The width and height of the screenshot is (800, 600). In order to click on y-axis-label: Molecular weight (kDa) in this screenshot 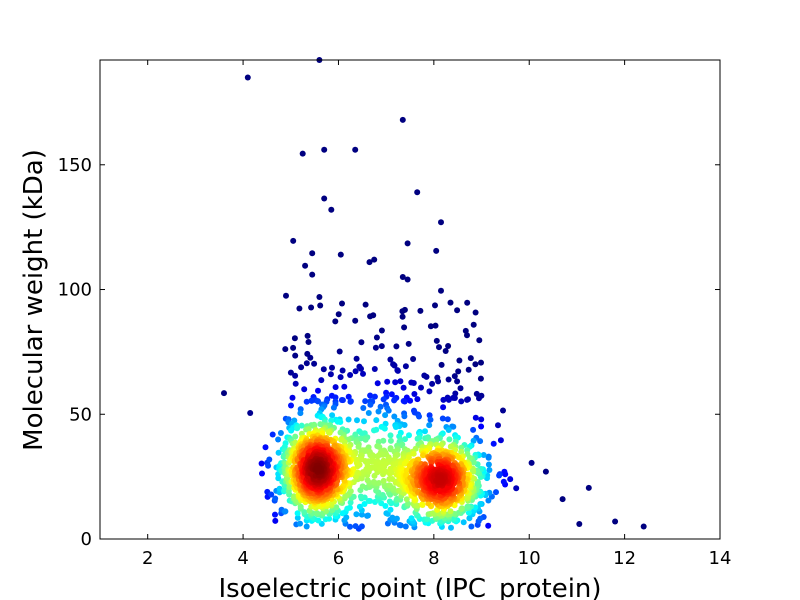, I will do `click(34, 300)`.